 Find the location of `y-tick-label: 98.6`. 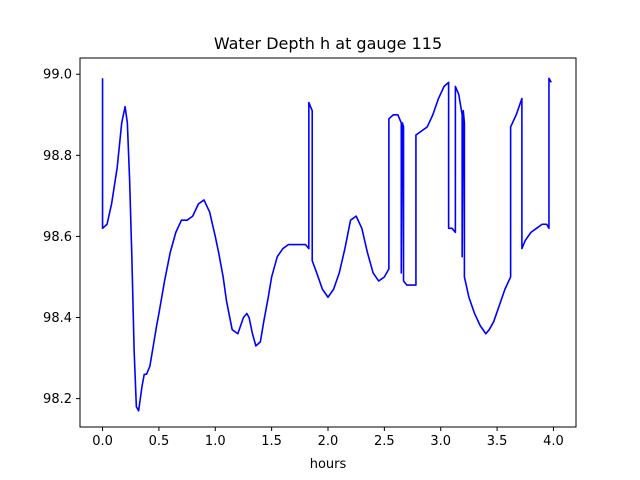

y-tick-label: 98.6 is located at coordinates (57, 237).